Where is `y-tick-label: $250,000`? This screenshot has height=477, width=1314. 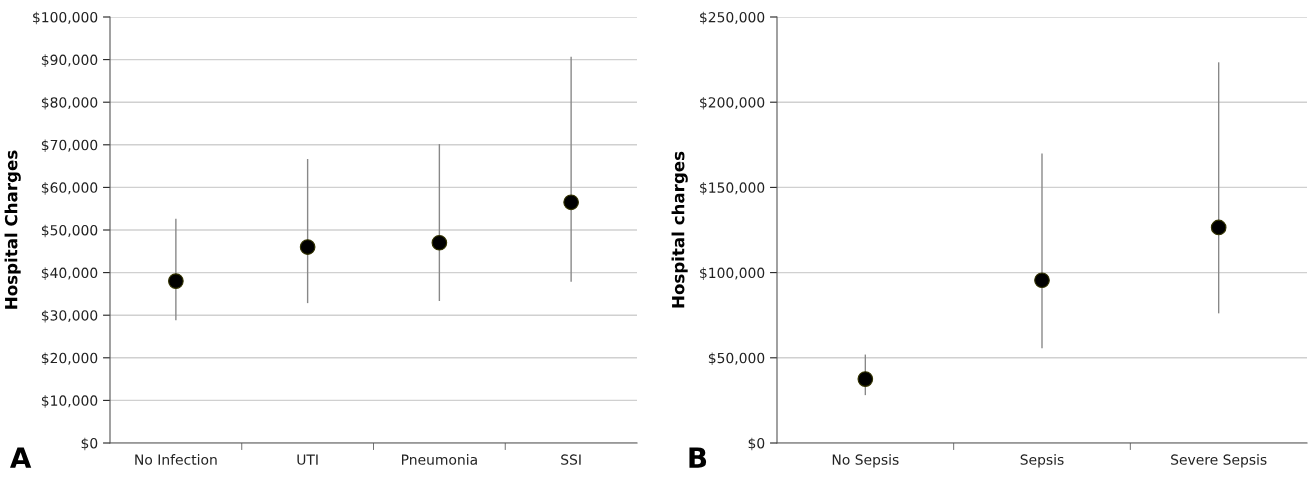
y-tick-label: $250,000 is located at coordinates (732, 18).